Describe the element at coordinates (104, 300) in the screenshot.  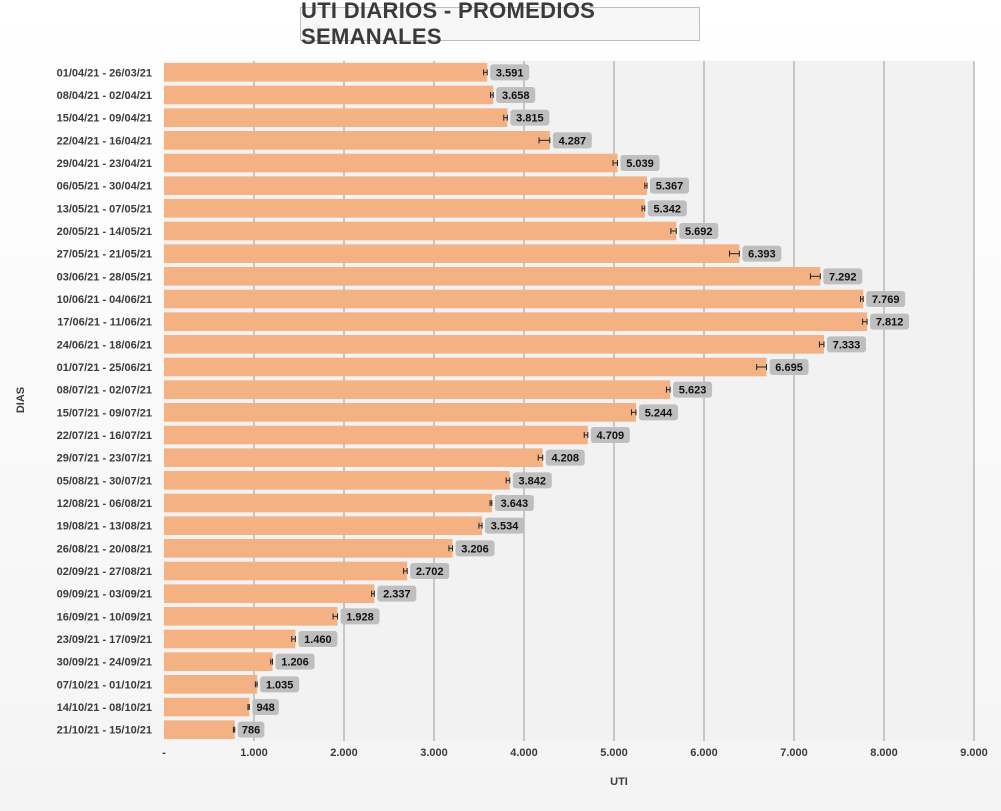
I see `category-label: 10/06/21 - 04/06/21` at that location.